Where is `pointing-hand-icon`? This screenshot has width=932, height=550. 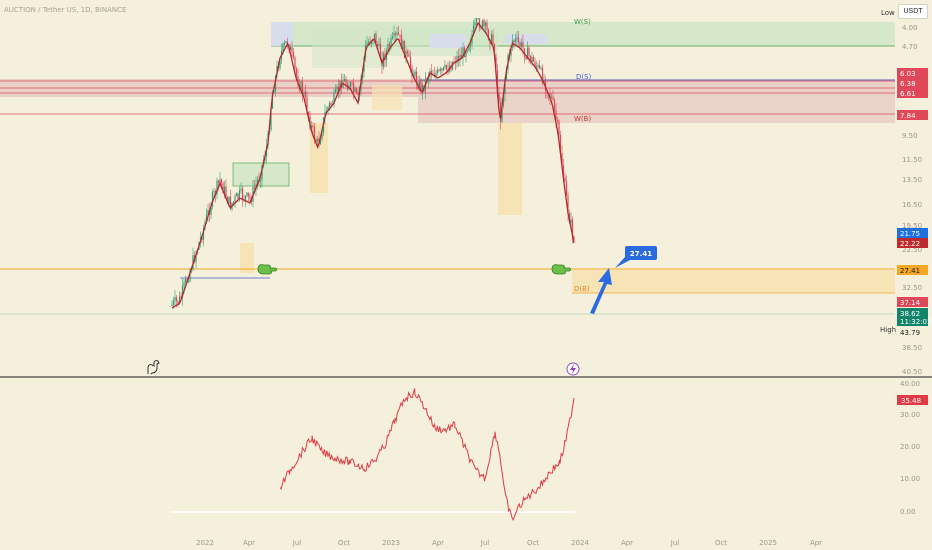
pointing-hand-icon is located at coordinates (267, 269).